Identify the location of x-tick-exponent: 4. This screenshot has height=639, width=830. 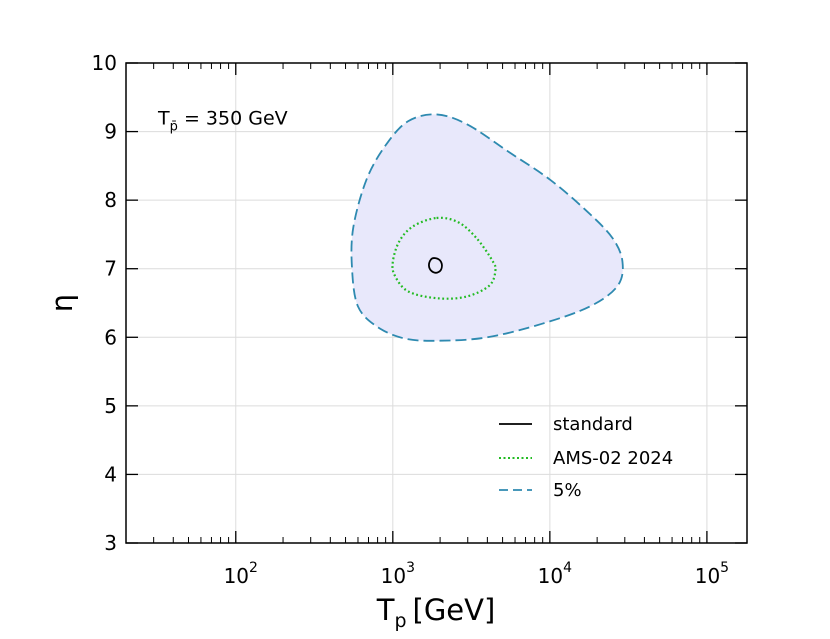
(567, 568).